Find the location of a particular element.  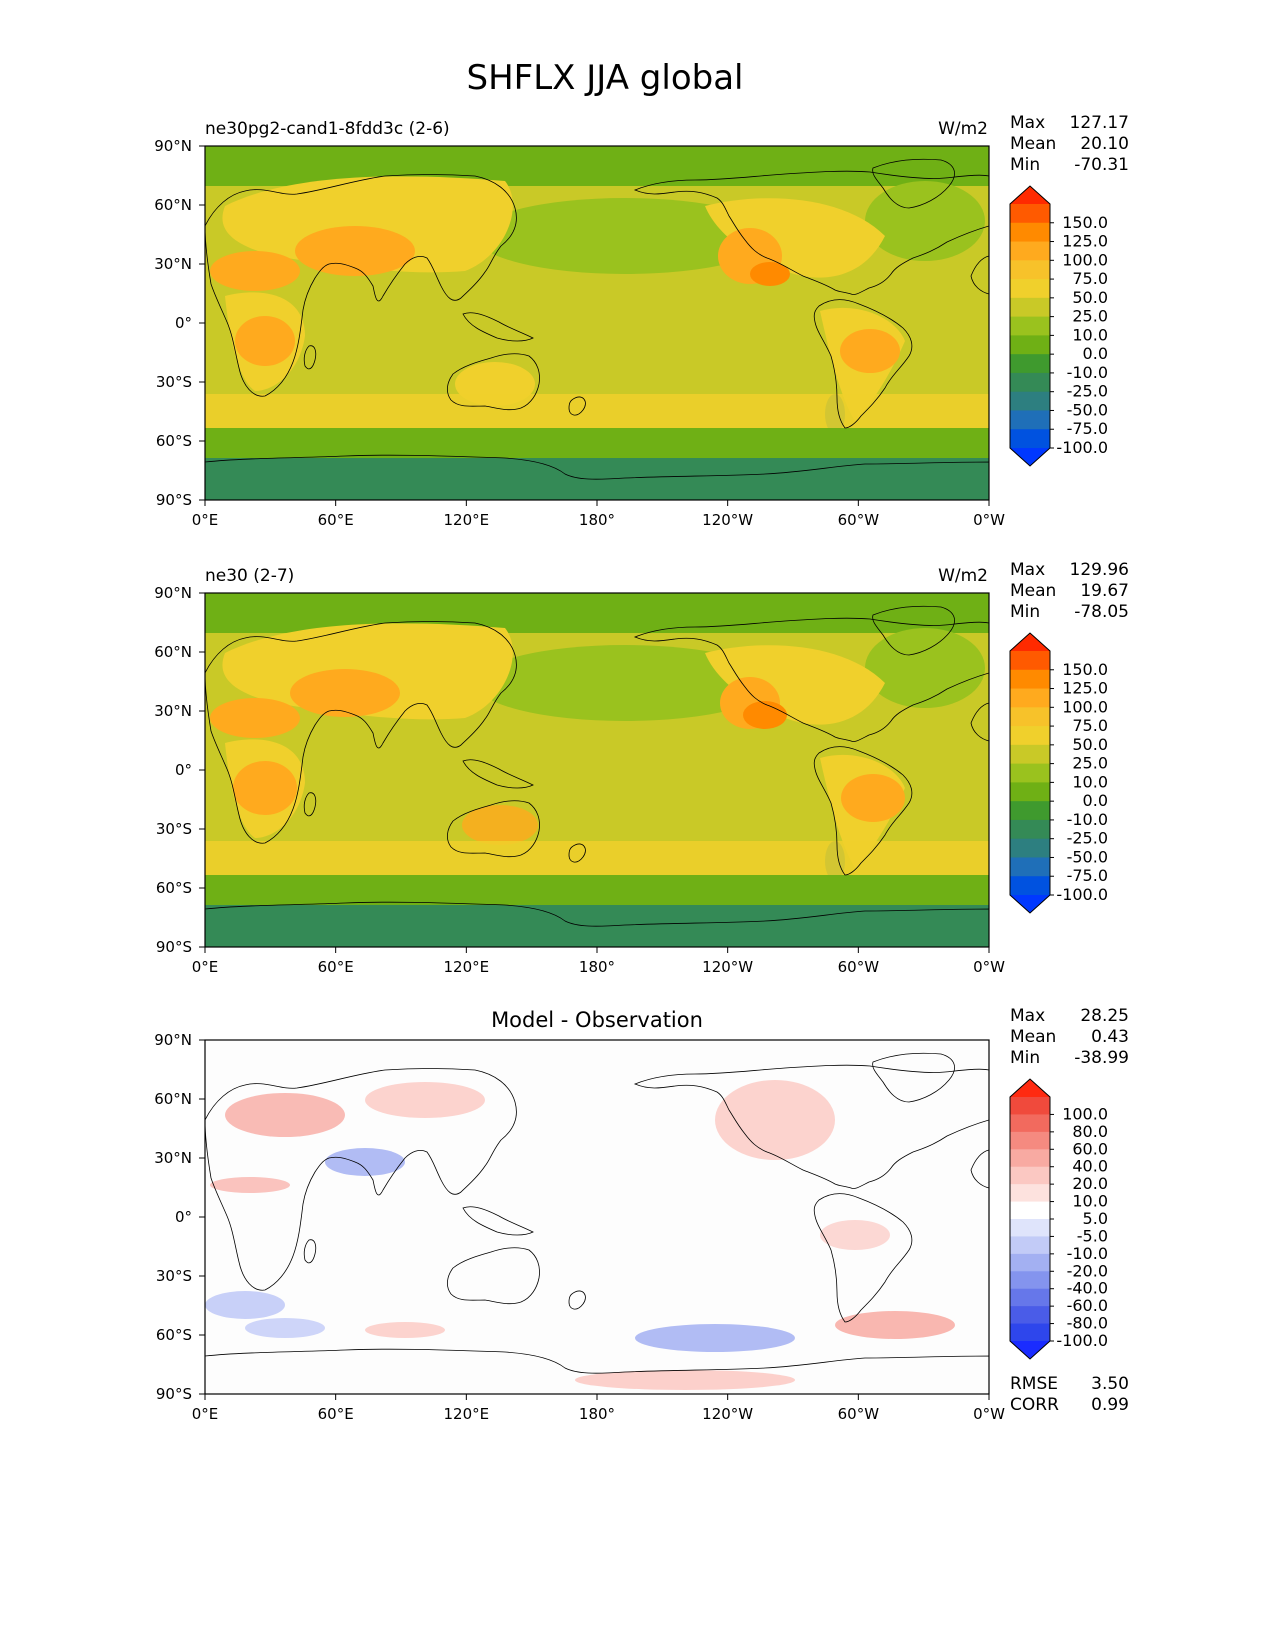

panel-2-colorbar-extend-min is located at coordinates (1030, 904).